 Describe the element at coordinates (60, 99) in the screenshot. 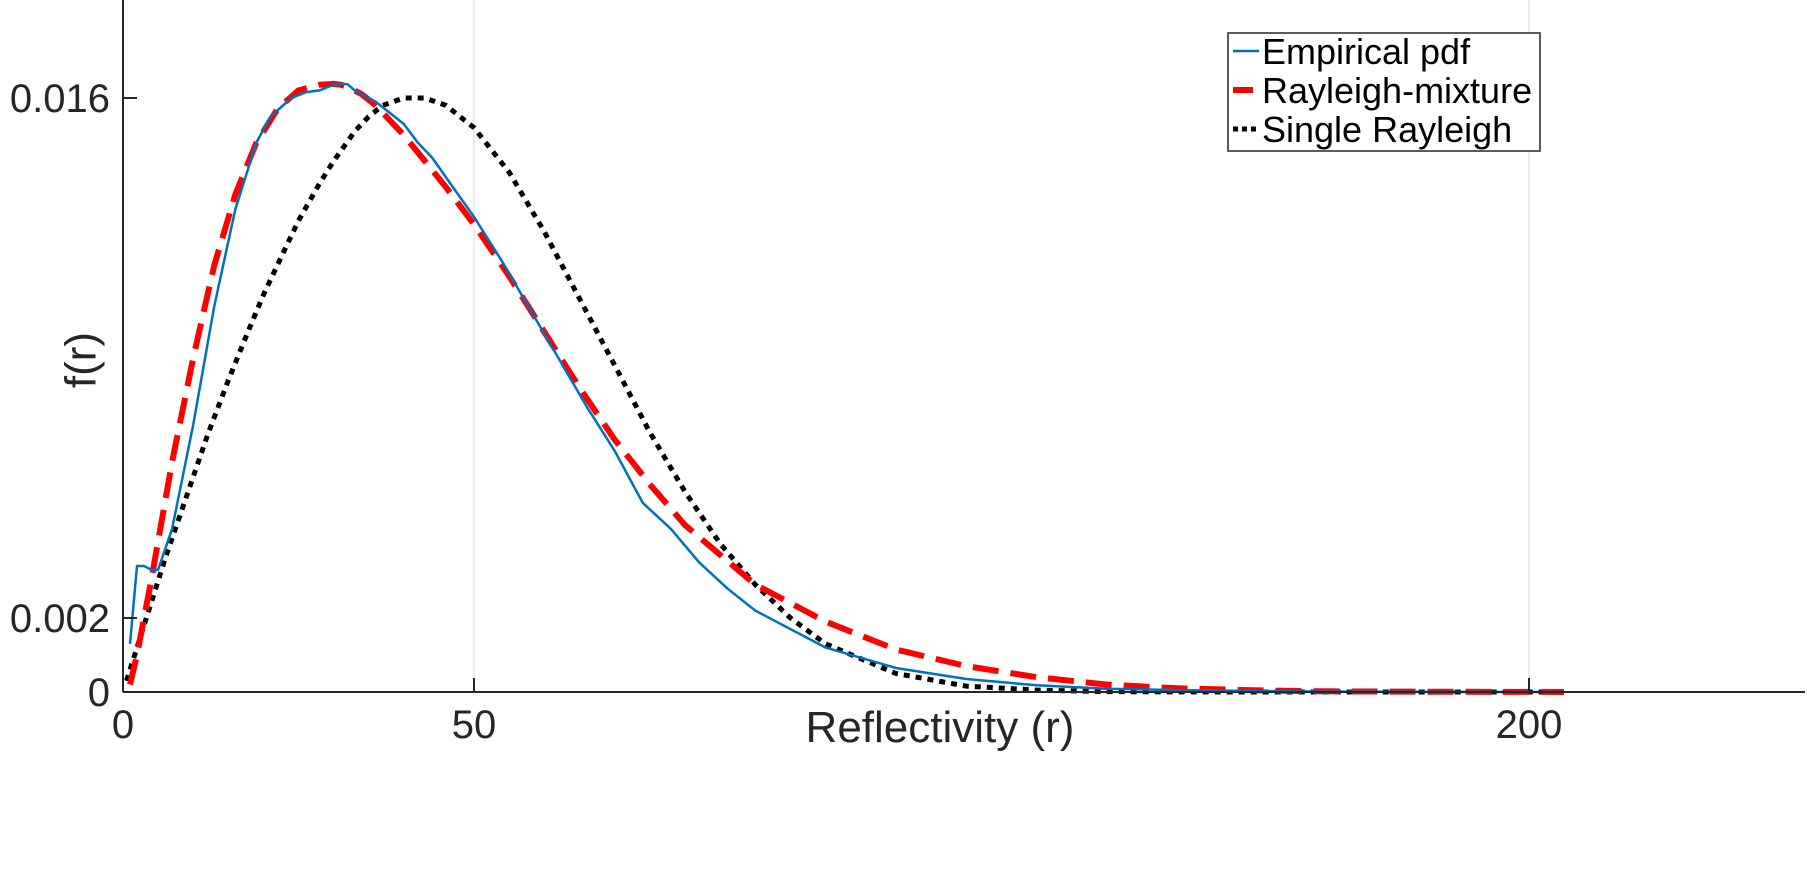

I see `y-tick-label: 0.016` at that location.